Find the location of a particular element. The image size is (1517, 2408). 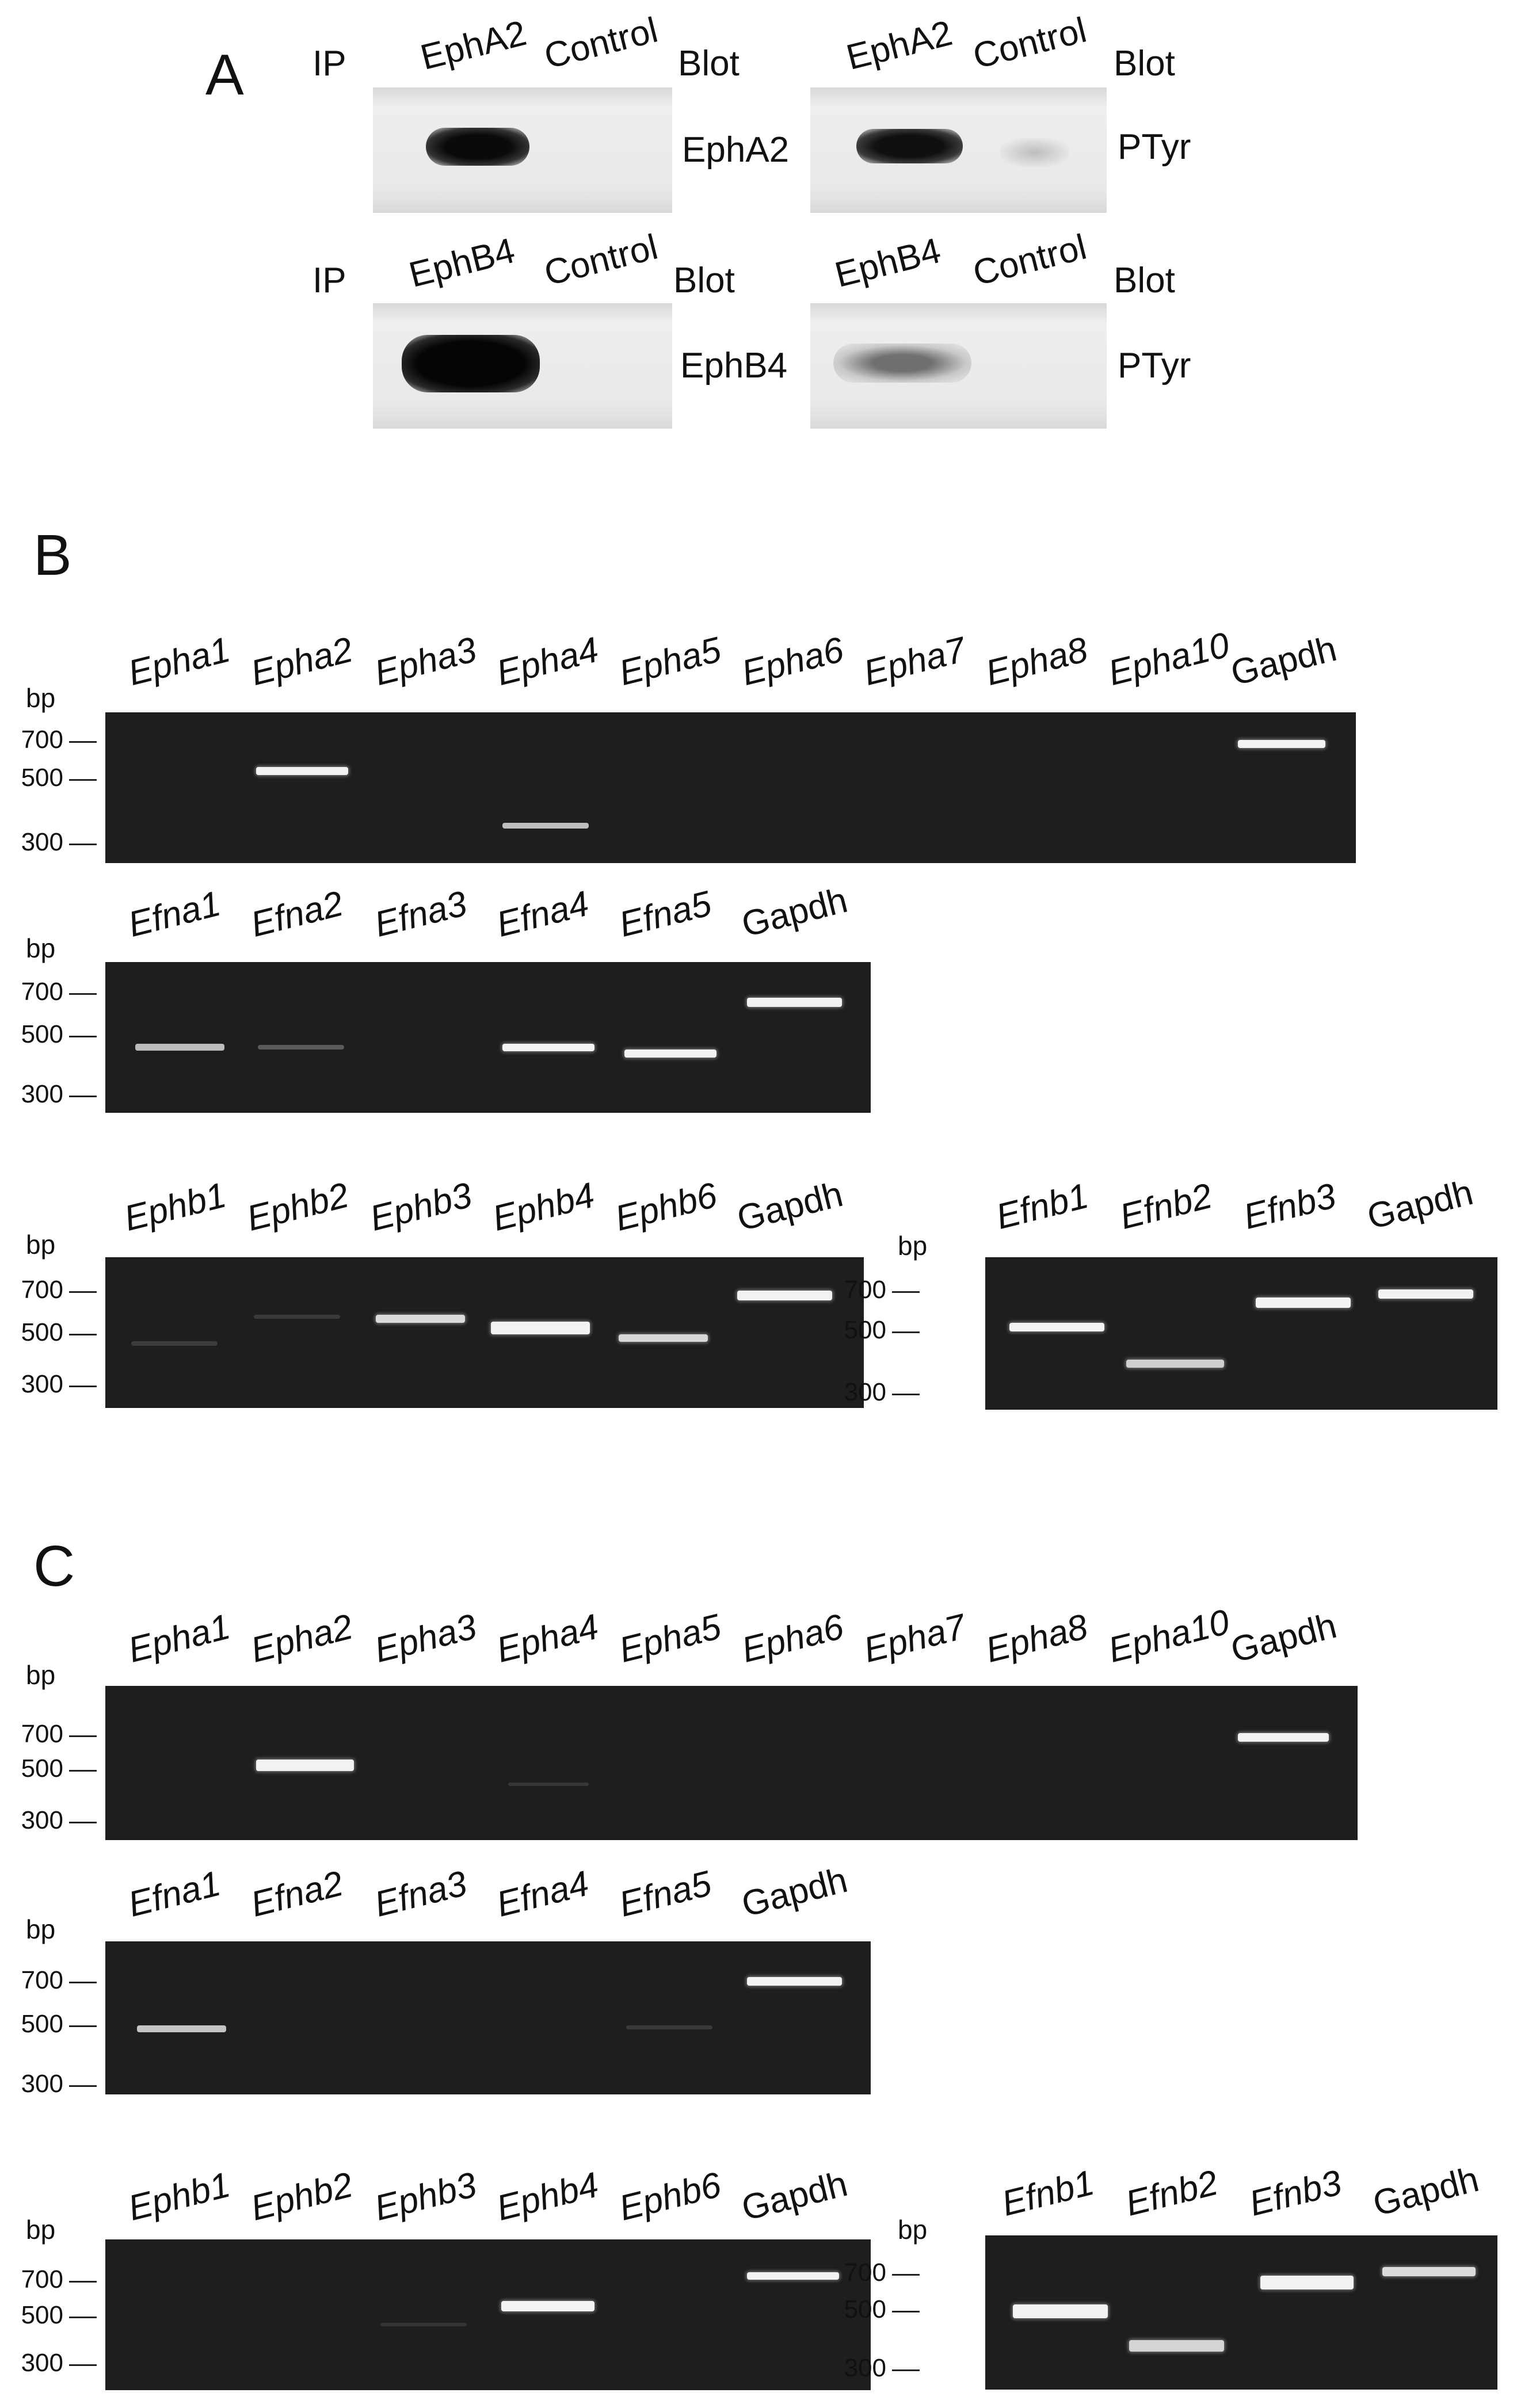

band-c-epha4 is located at coordinates (548, 1784).